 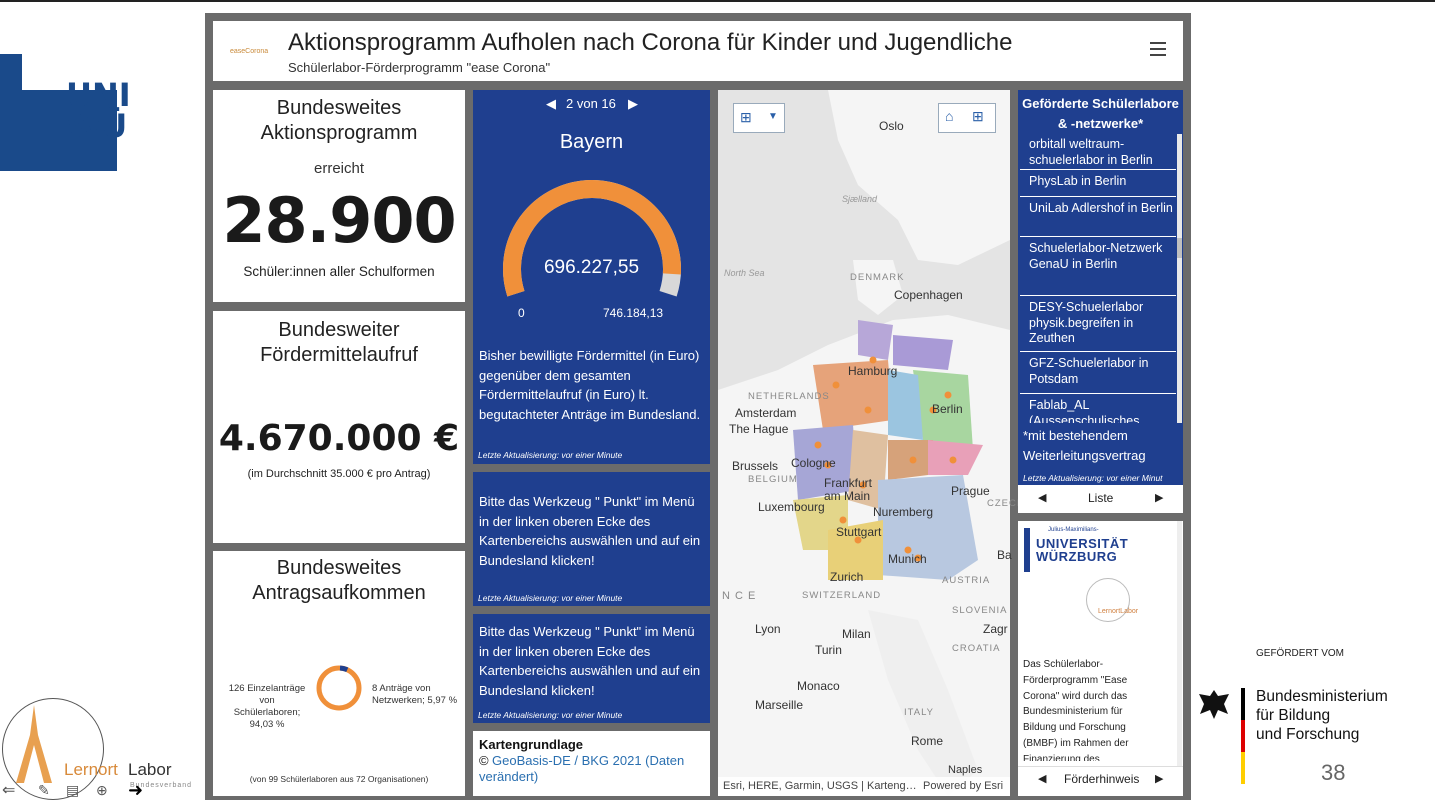 What do you see at coordinates (978, 116) in the screenshot?
I see `basemap-gallery-icon: ⊞` at bounding box center [978, 116].